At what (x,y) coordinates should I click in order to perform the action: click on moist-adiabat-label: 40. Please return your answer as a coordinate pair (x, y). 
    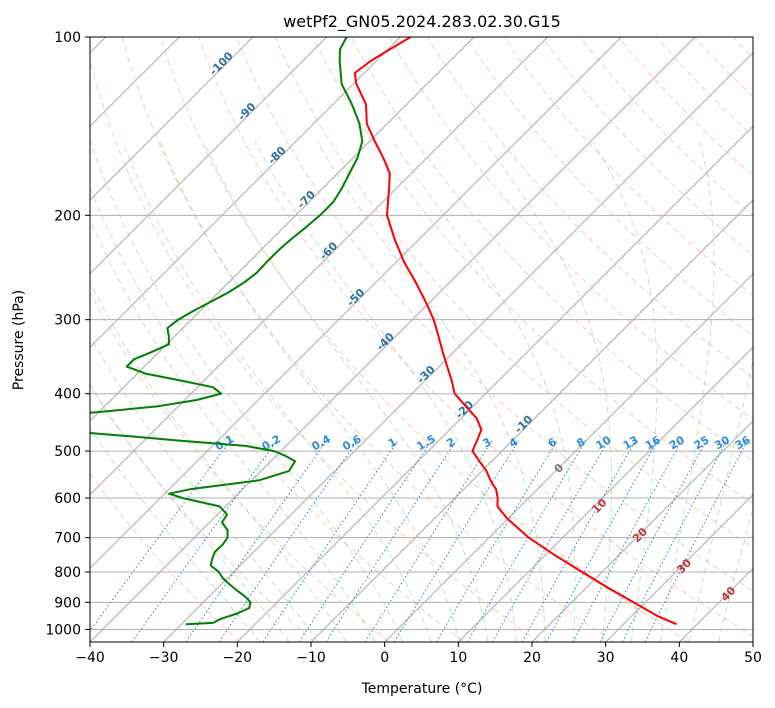
    Looking at the image, I should click on (728, 594).